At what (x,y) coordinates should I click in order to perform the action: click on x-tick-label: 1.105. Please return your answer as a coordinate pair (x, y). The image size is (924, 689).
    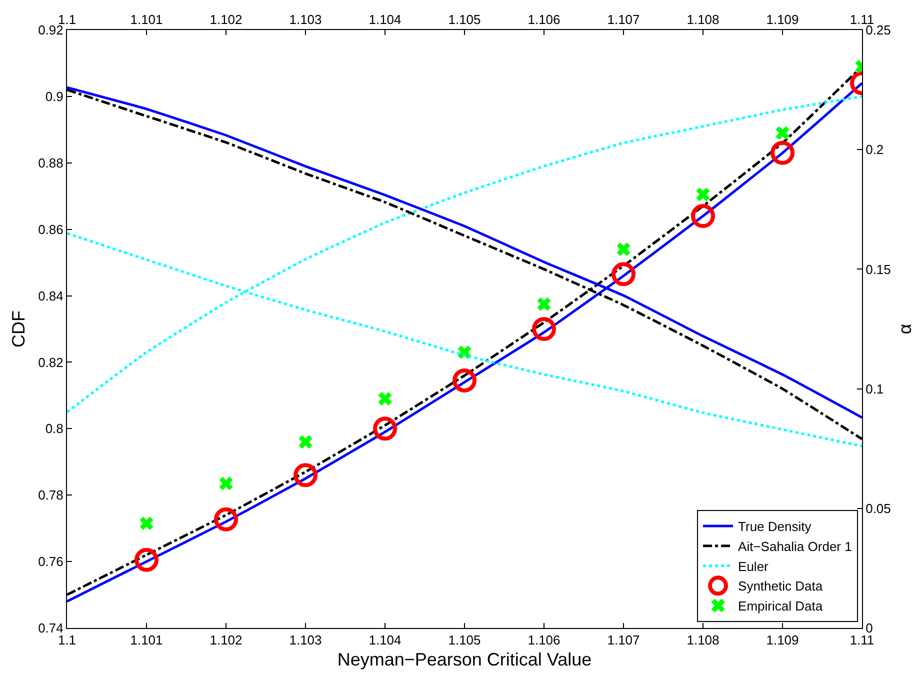
    Looking at the image, I should click on (464, 19).